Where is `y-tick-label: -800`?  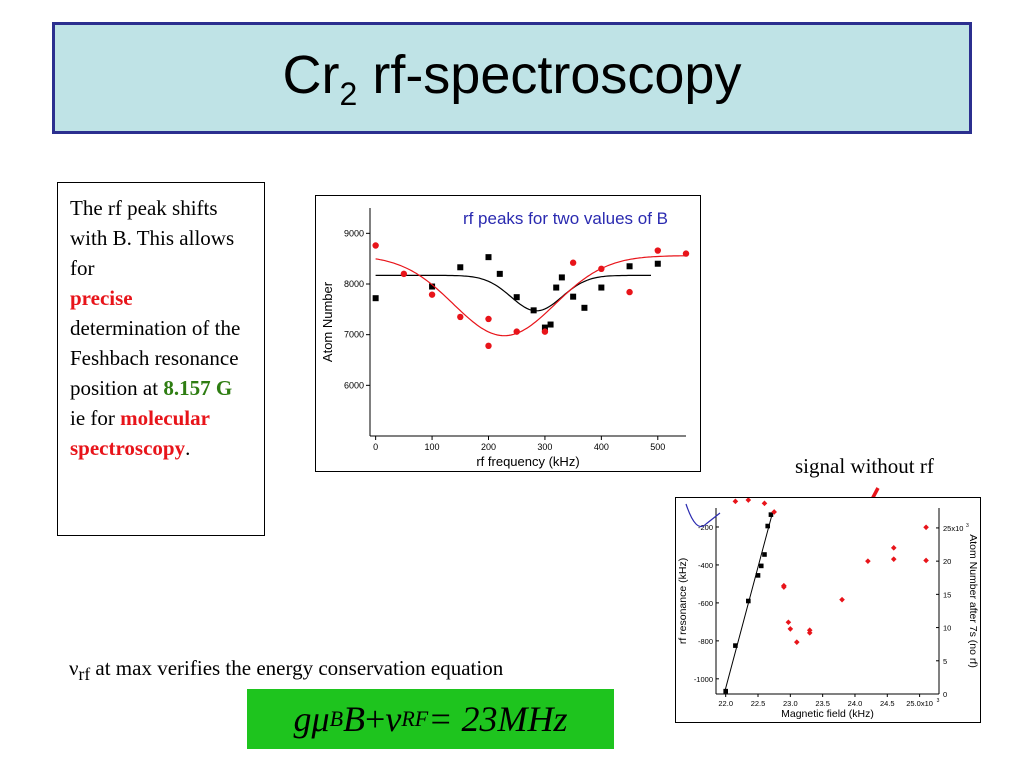 y-tick-label: -800 is located at coordinates (705, 641).